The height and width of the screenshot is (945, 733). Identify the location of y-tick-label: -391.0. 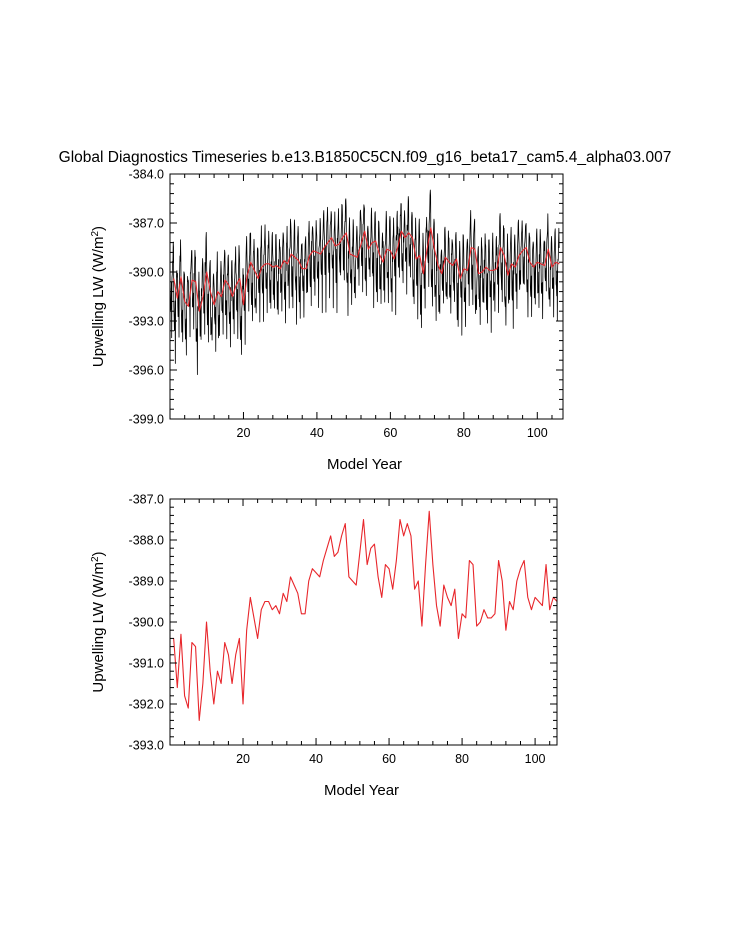
(146, 664).